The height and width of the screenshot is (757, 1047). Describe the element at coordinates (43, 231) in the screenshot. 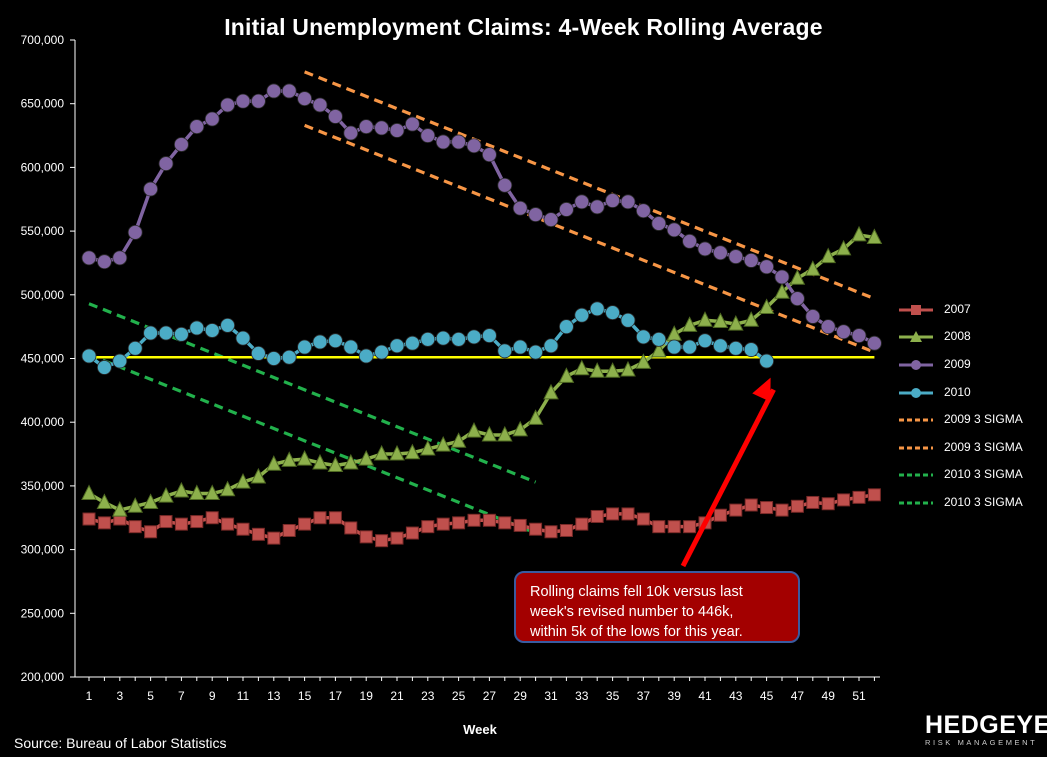

I see `y-tick-label: 550,000` at that location.